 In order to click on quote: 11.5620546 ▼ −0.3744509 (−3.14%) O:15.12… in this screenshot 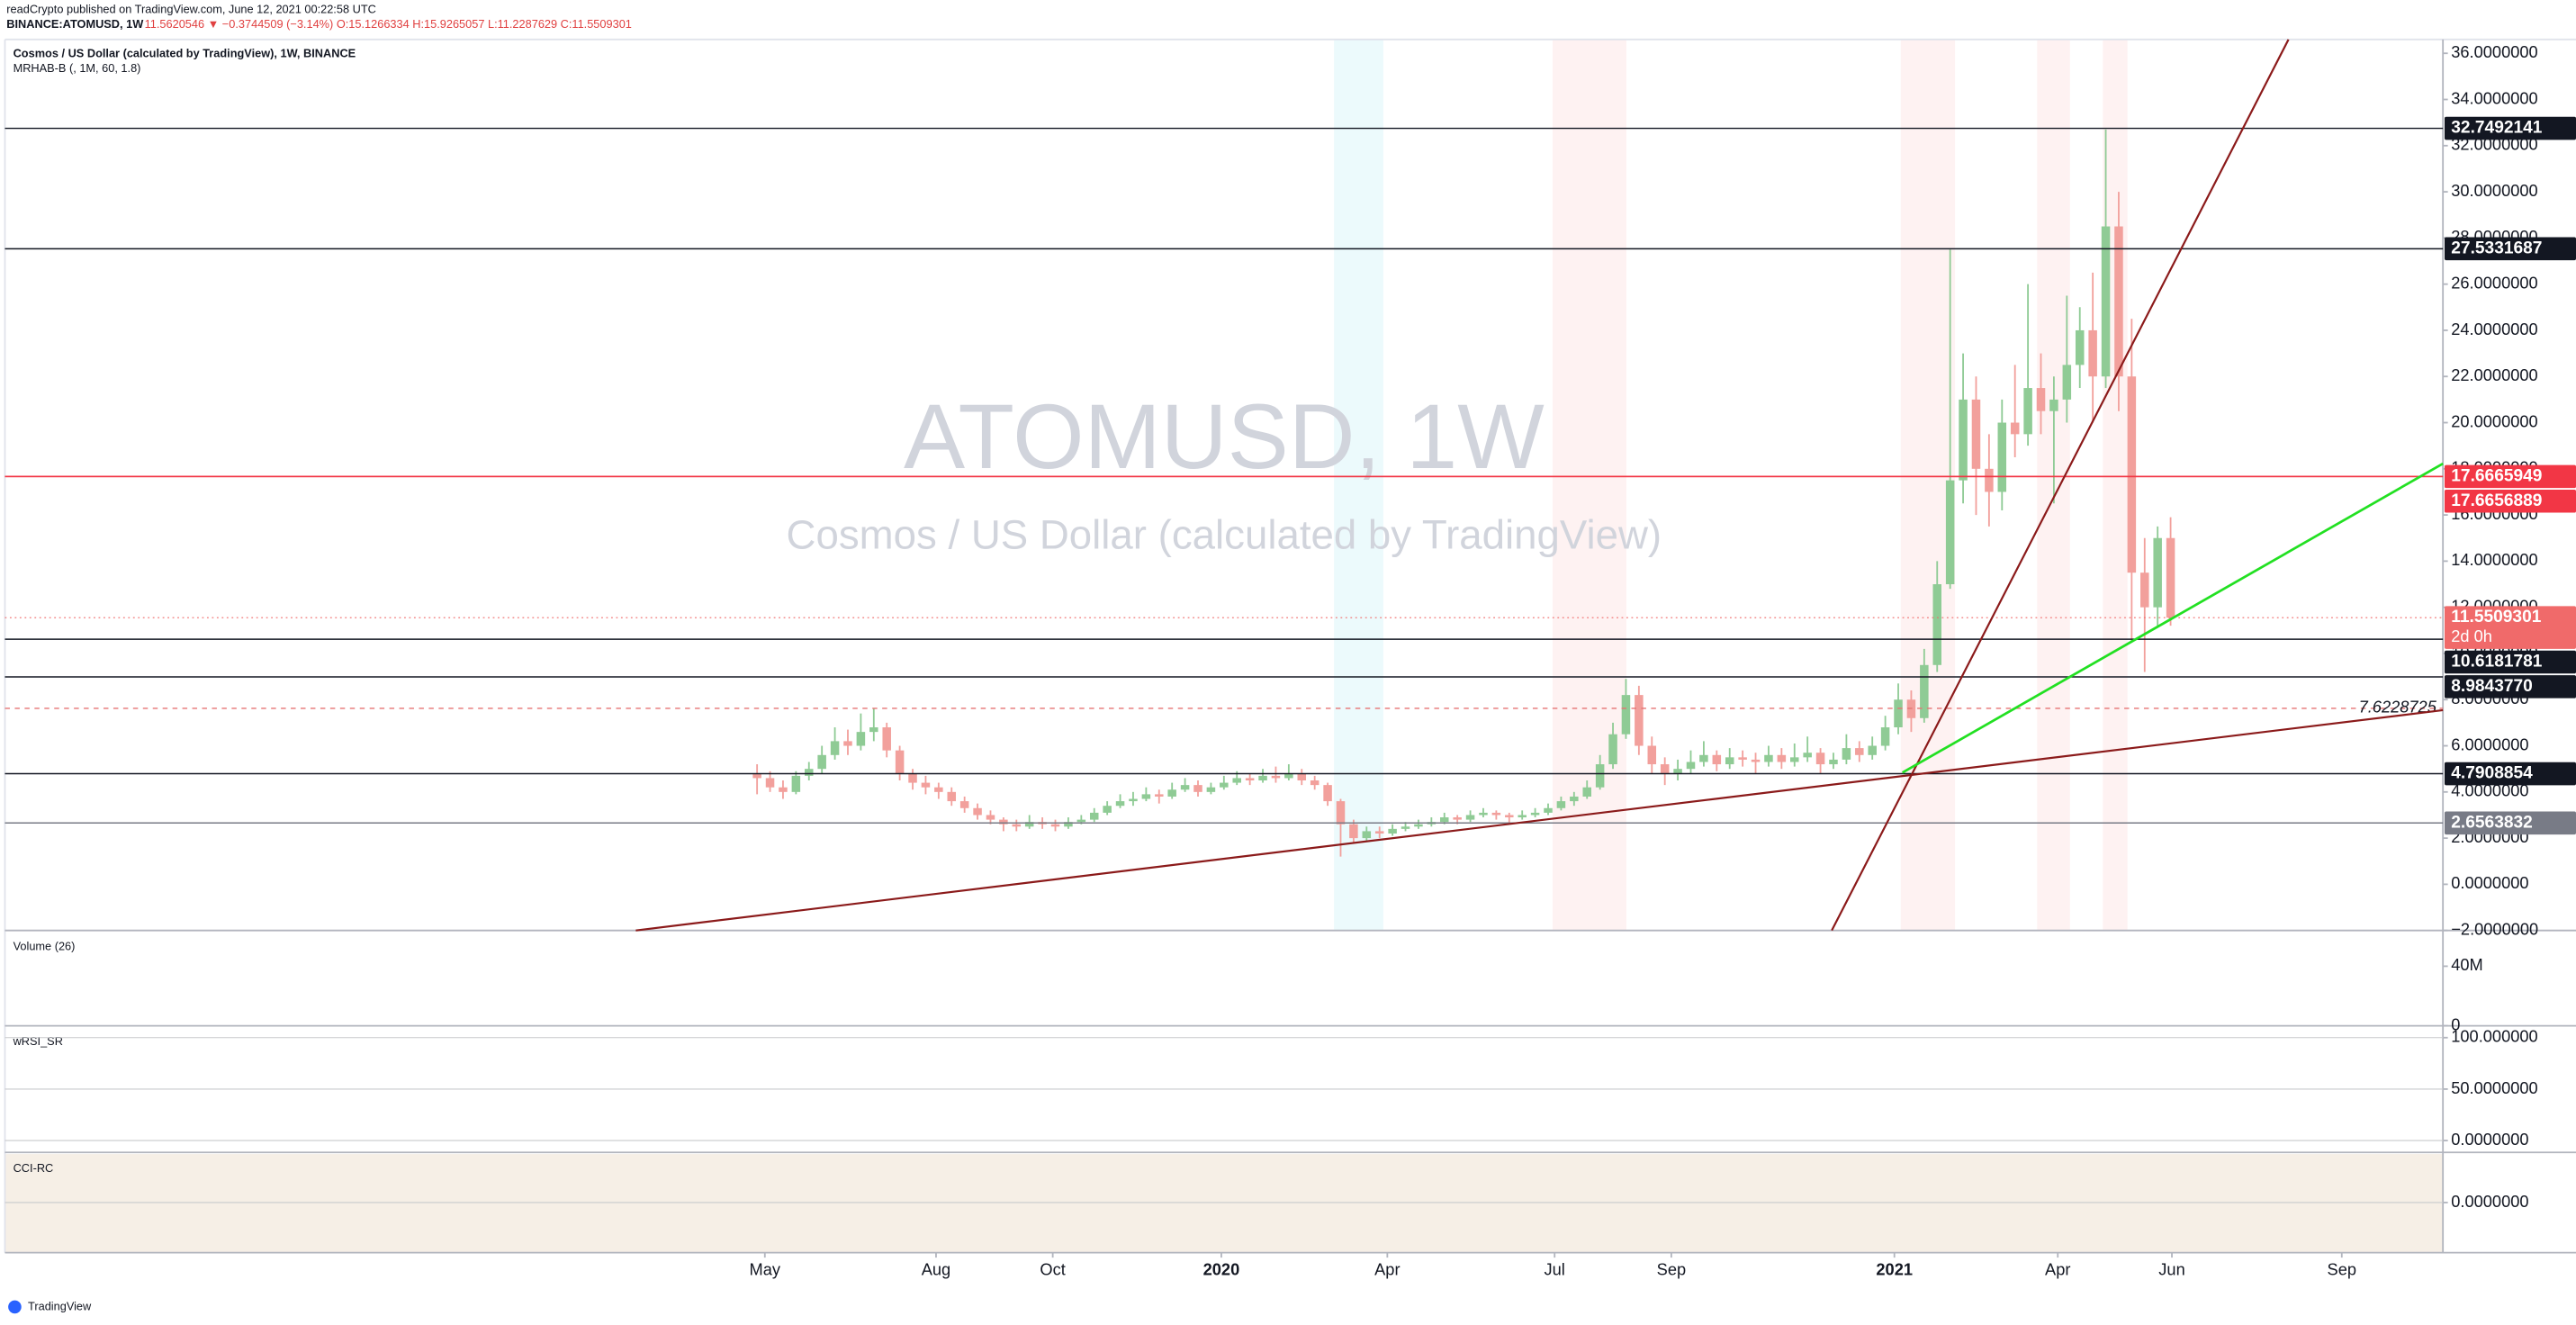, I will do `click(388, 24)`.